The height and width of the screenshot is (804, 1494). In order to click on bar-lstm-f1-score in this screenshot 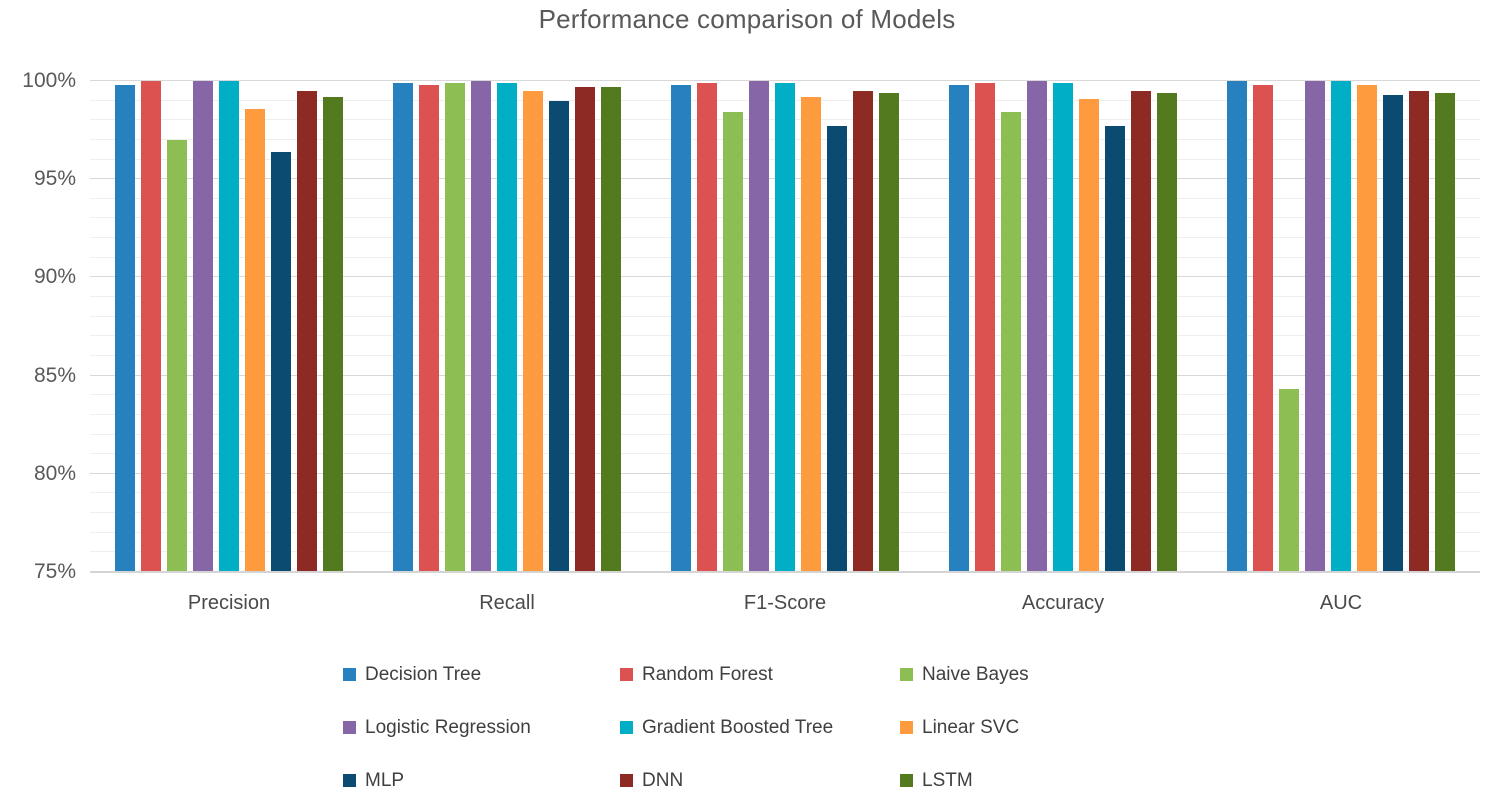, I will do `click(889, 332)`.